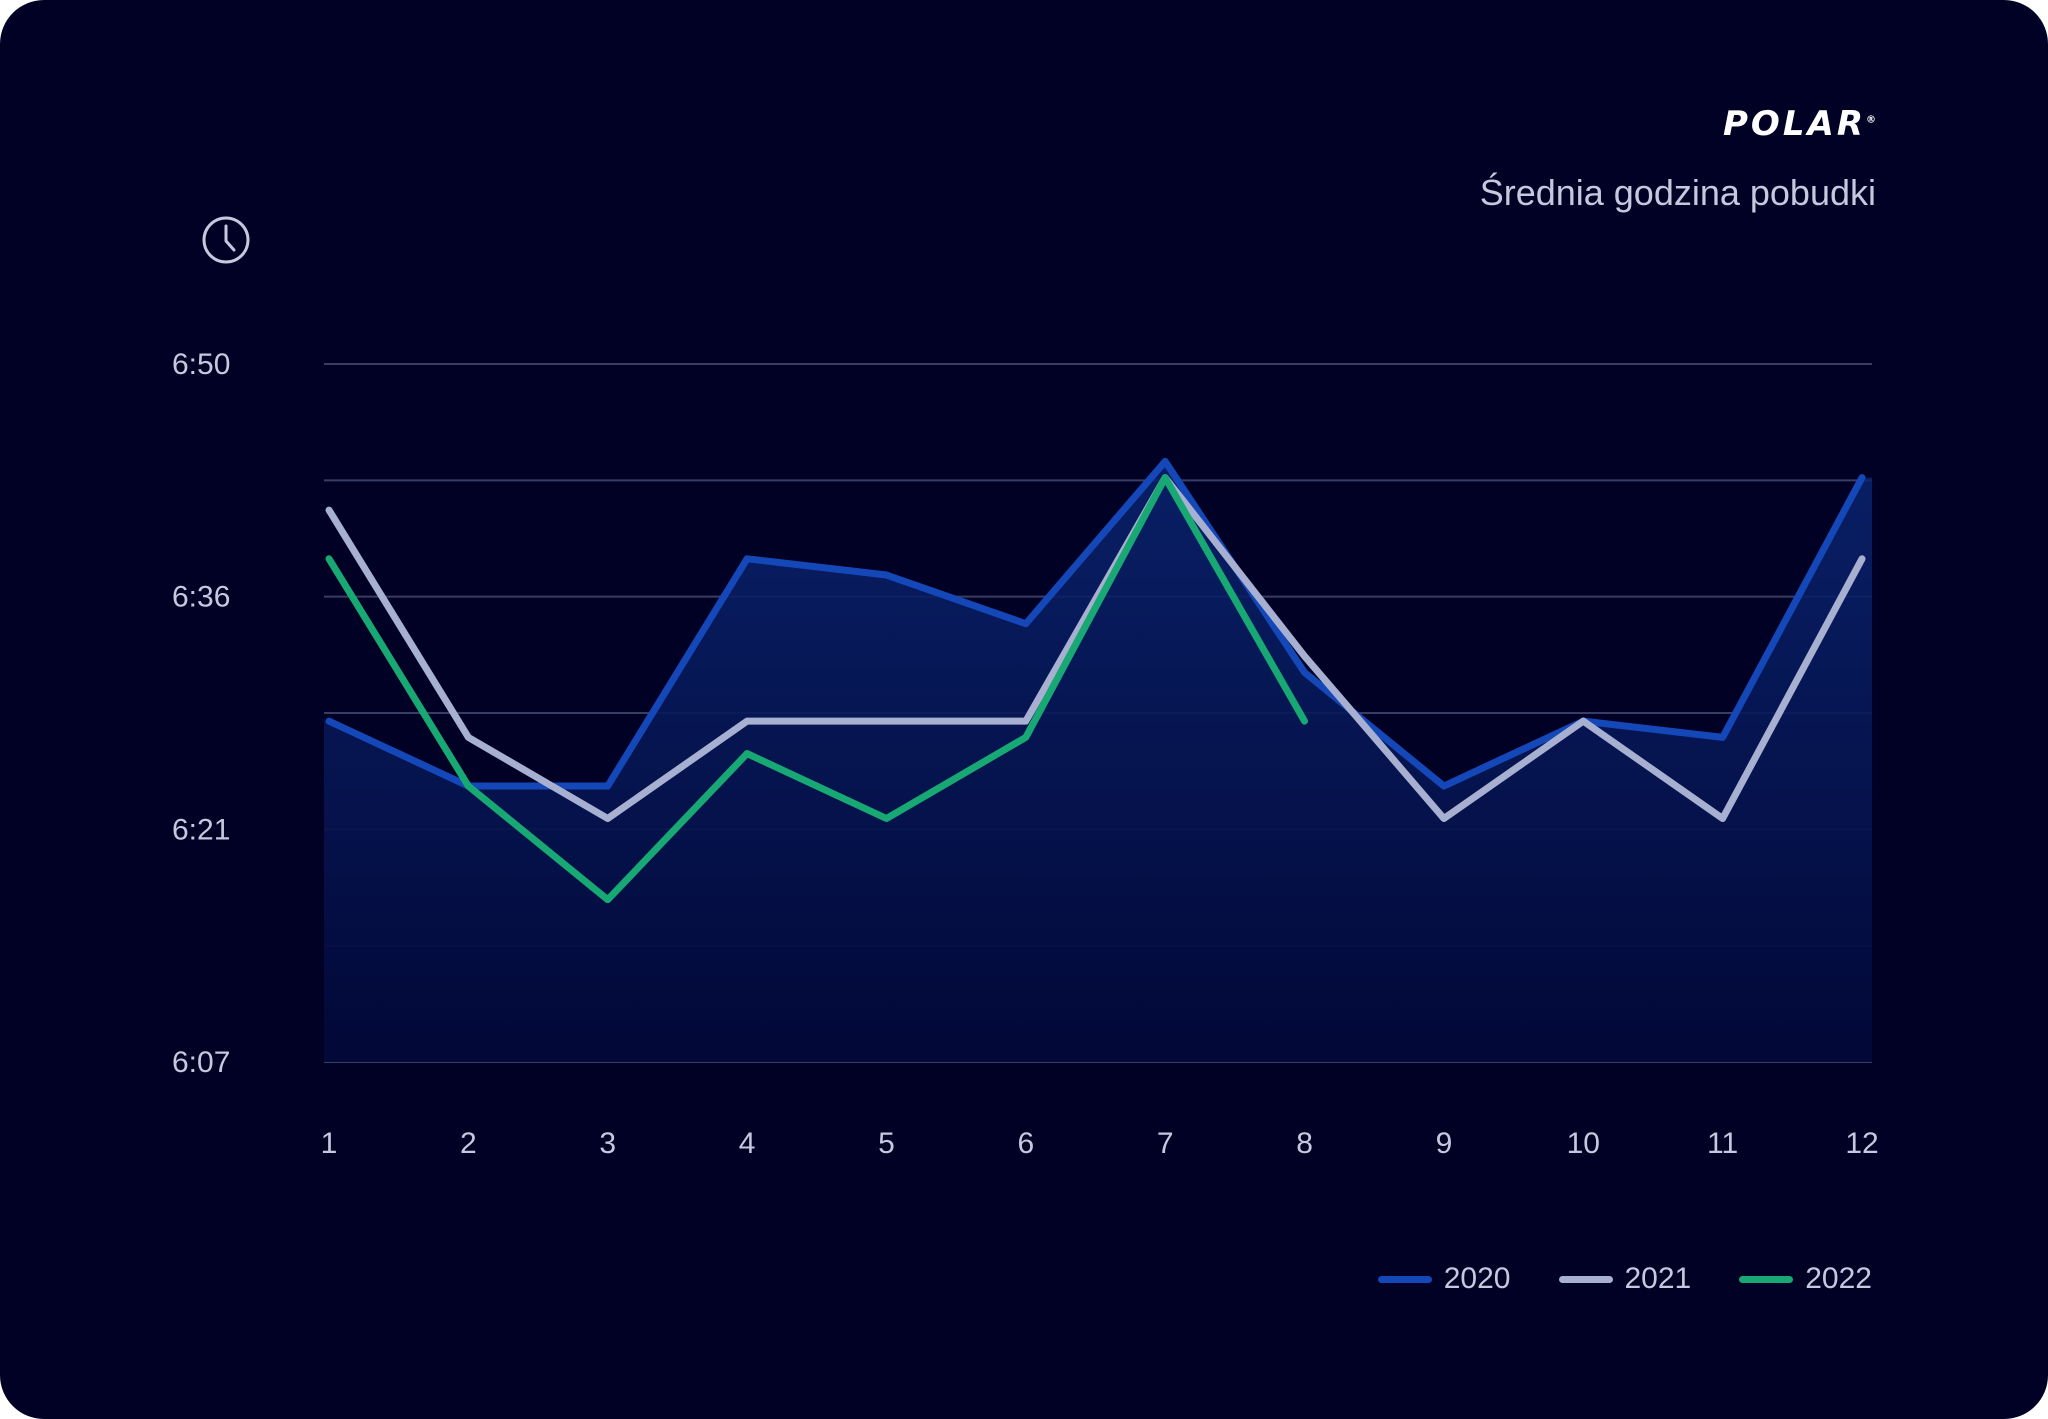  Describe the element at coordinates (329, 1143) in the screenshot. I see `x-tick-label: 1` at that location.